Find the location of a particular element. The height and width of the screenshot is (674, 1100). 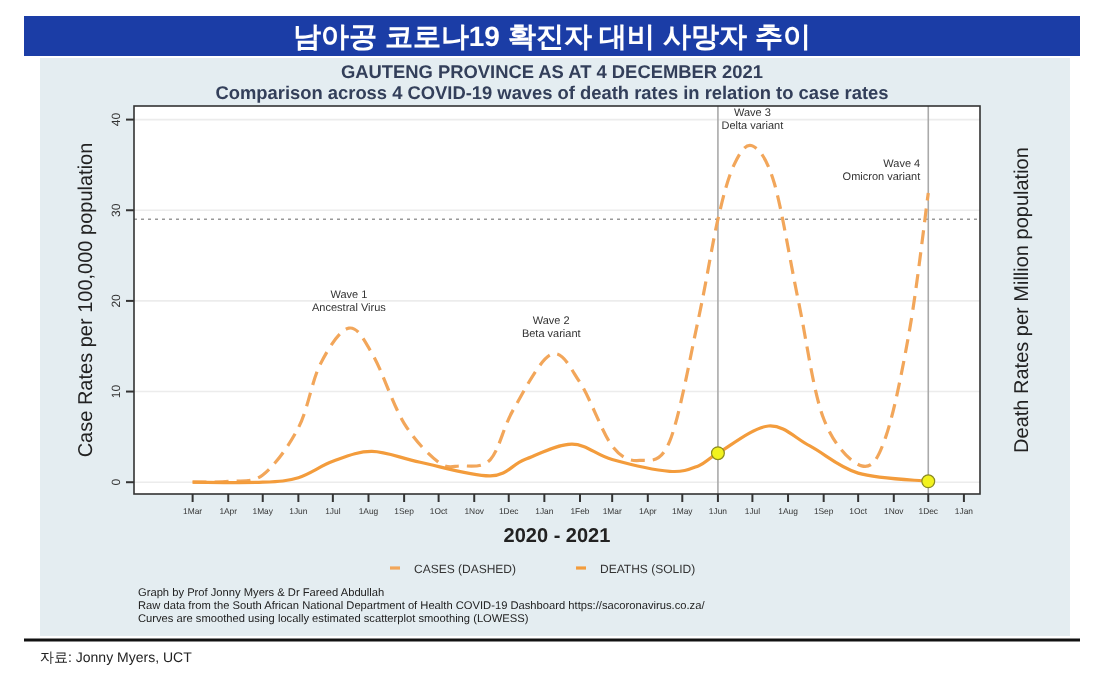

y2-axis-title: Death Rates per Million population is located at coordinates (1023, 300).